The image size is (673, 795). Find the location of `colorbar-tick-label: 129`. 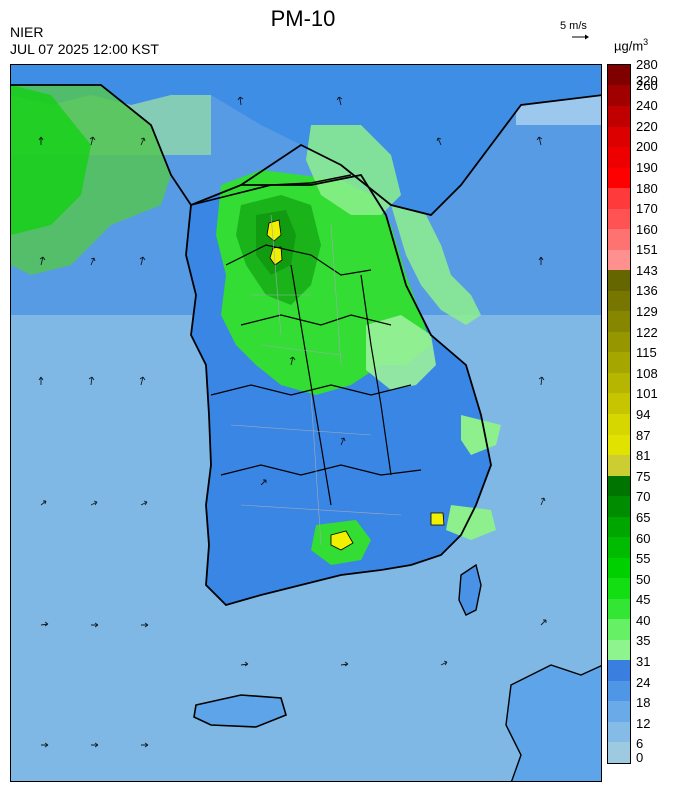

colorbar-tick-label: 129 is located at coordinates (647, 312).